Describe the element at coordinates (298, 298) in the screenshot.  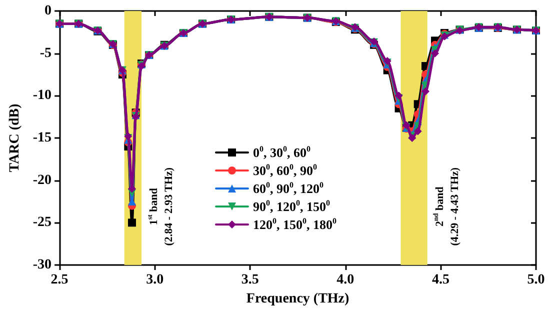
I see `x-axis-title: Frequency (THz)` at that location.